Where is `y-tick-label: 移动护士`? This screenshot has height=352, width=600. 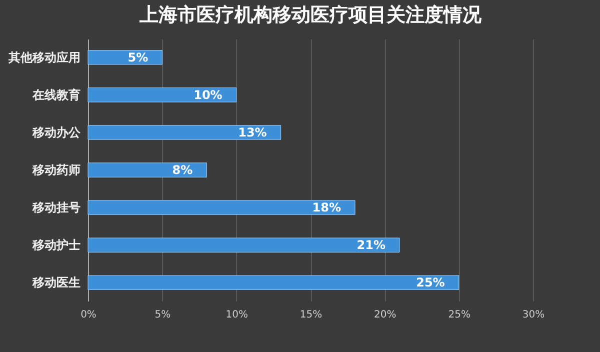
y-tick-label: 移动护士 is located at coordinates (56, 245).